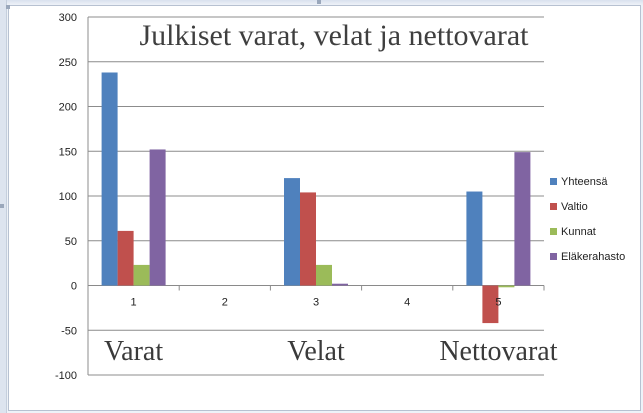  I want to click on y-tick-label: -100, so click(66, 376).